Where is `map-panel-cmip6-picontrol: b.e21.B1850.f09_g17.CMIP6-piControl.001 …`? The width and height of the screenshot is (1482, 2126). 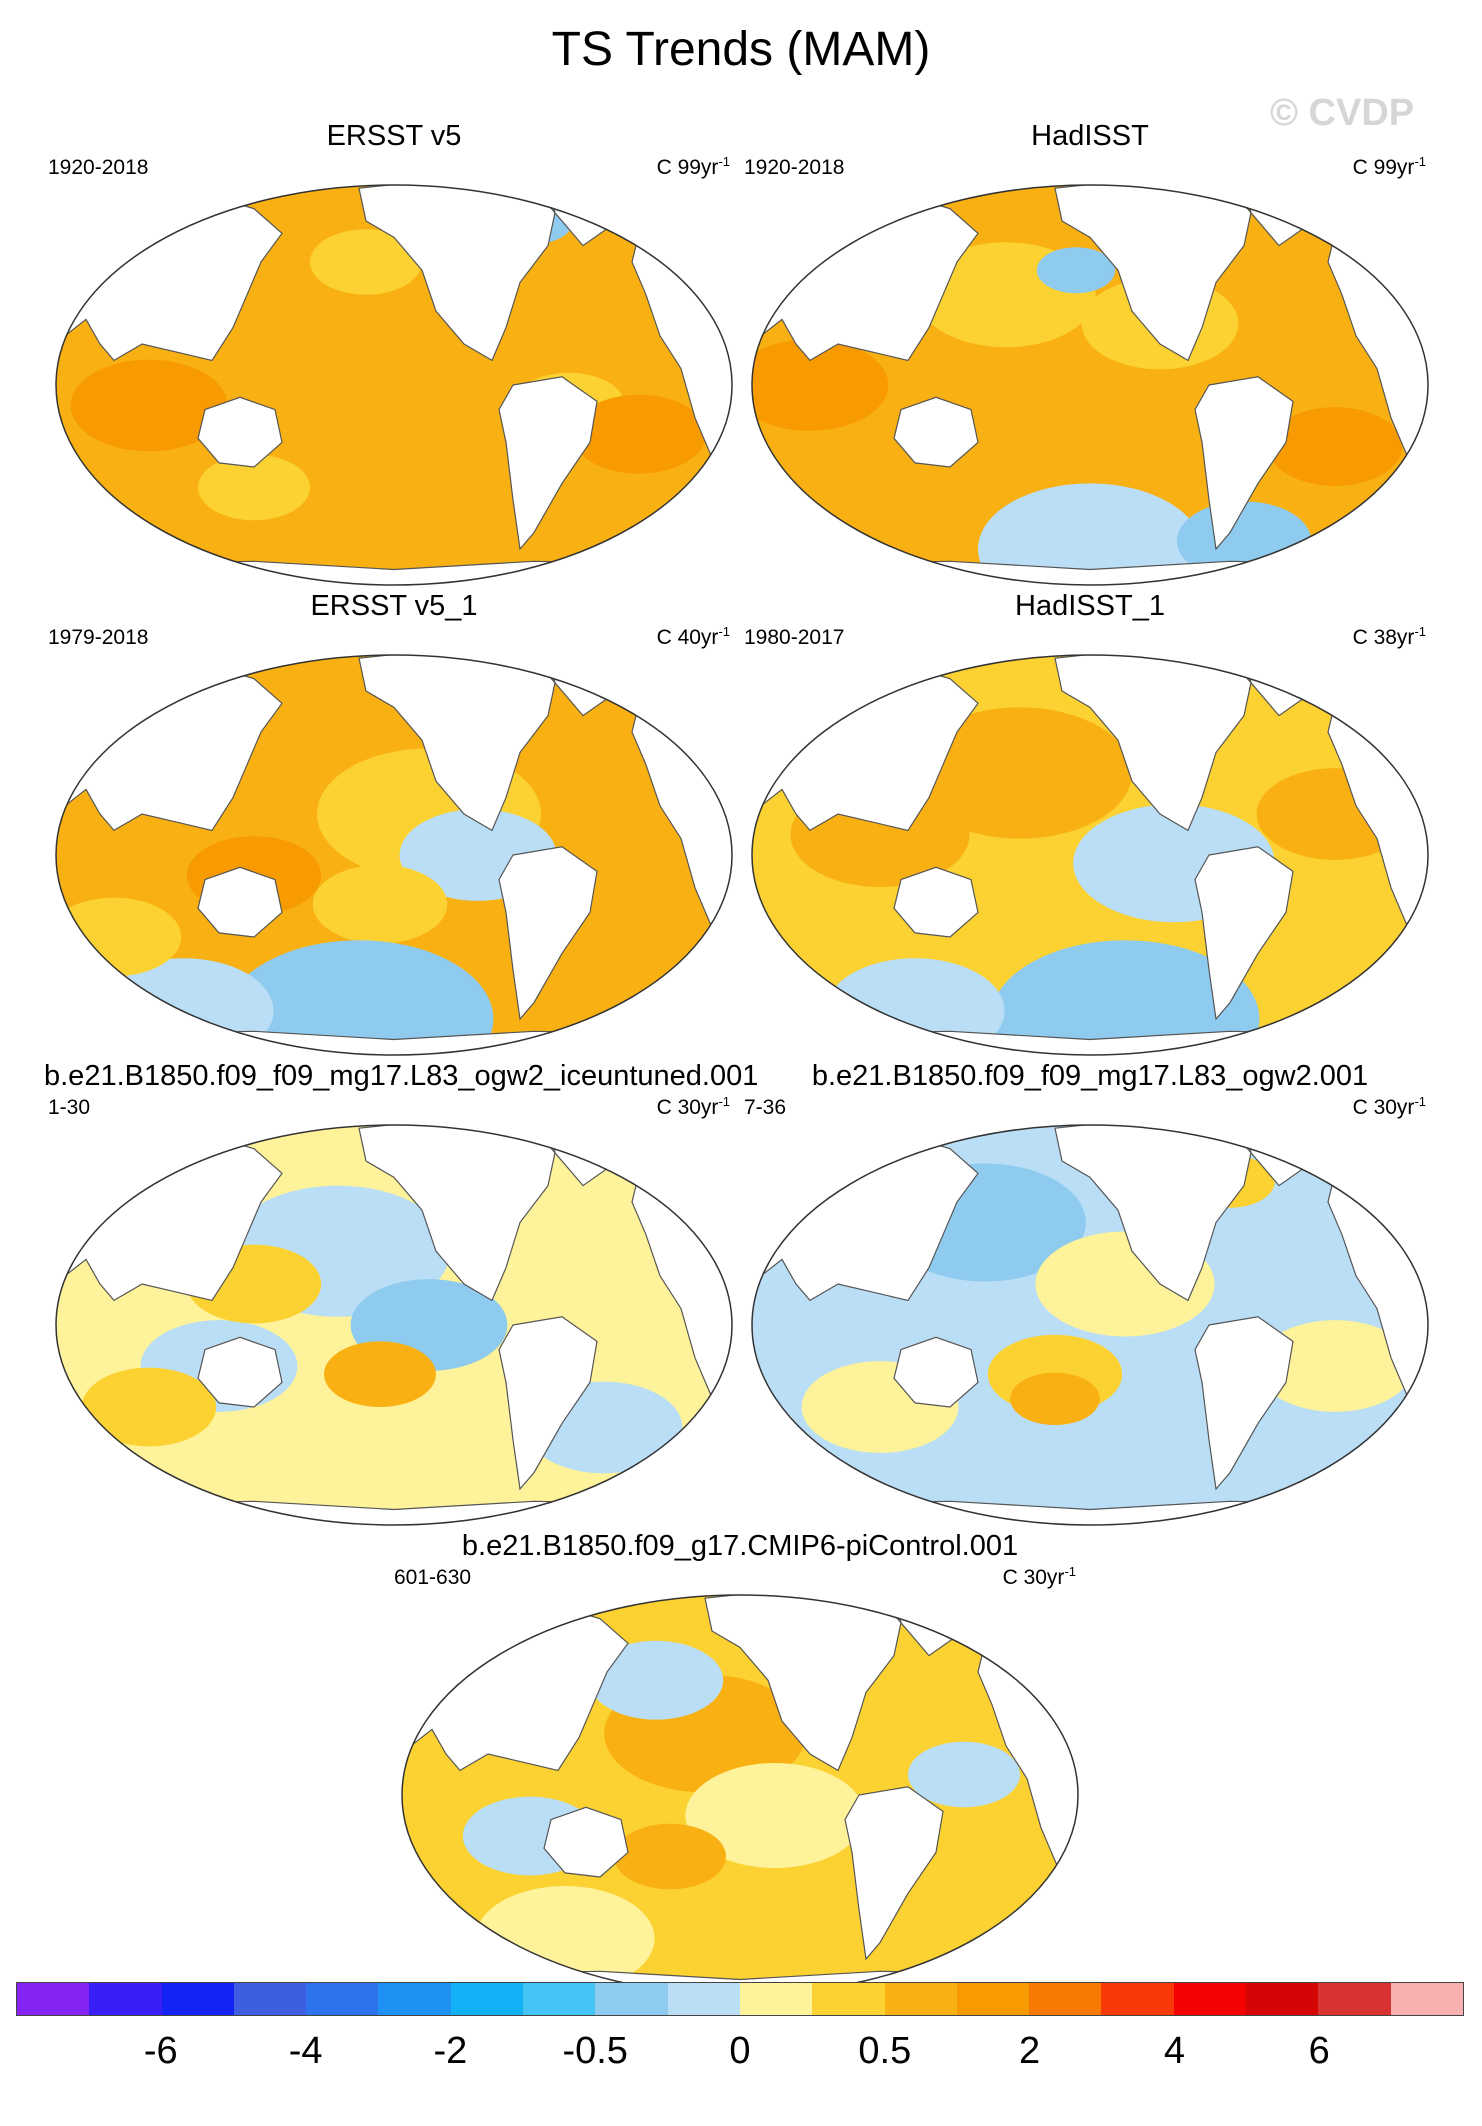 map-panel-cmip6-picontrol: b.e21.B1850.f09_g17.CMIP6-piControl.001 … is located at coordinates (740, 1765).